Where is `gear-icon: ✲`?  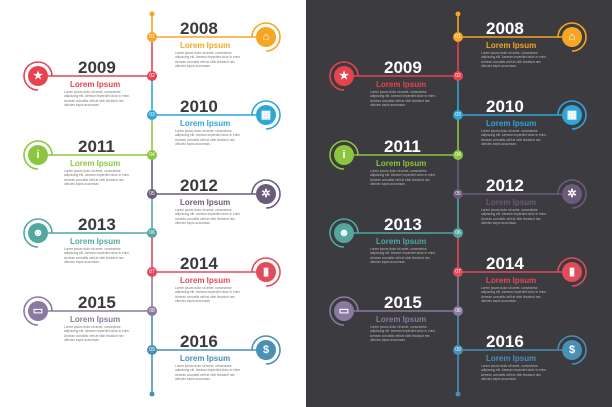
gear-icon: ✲ is located at coordinates (572, 194).